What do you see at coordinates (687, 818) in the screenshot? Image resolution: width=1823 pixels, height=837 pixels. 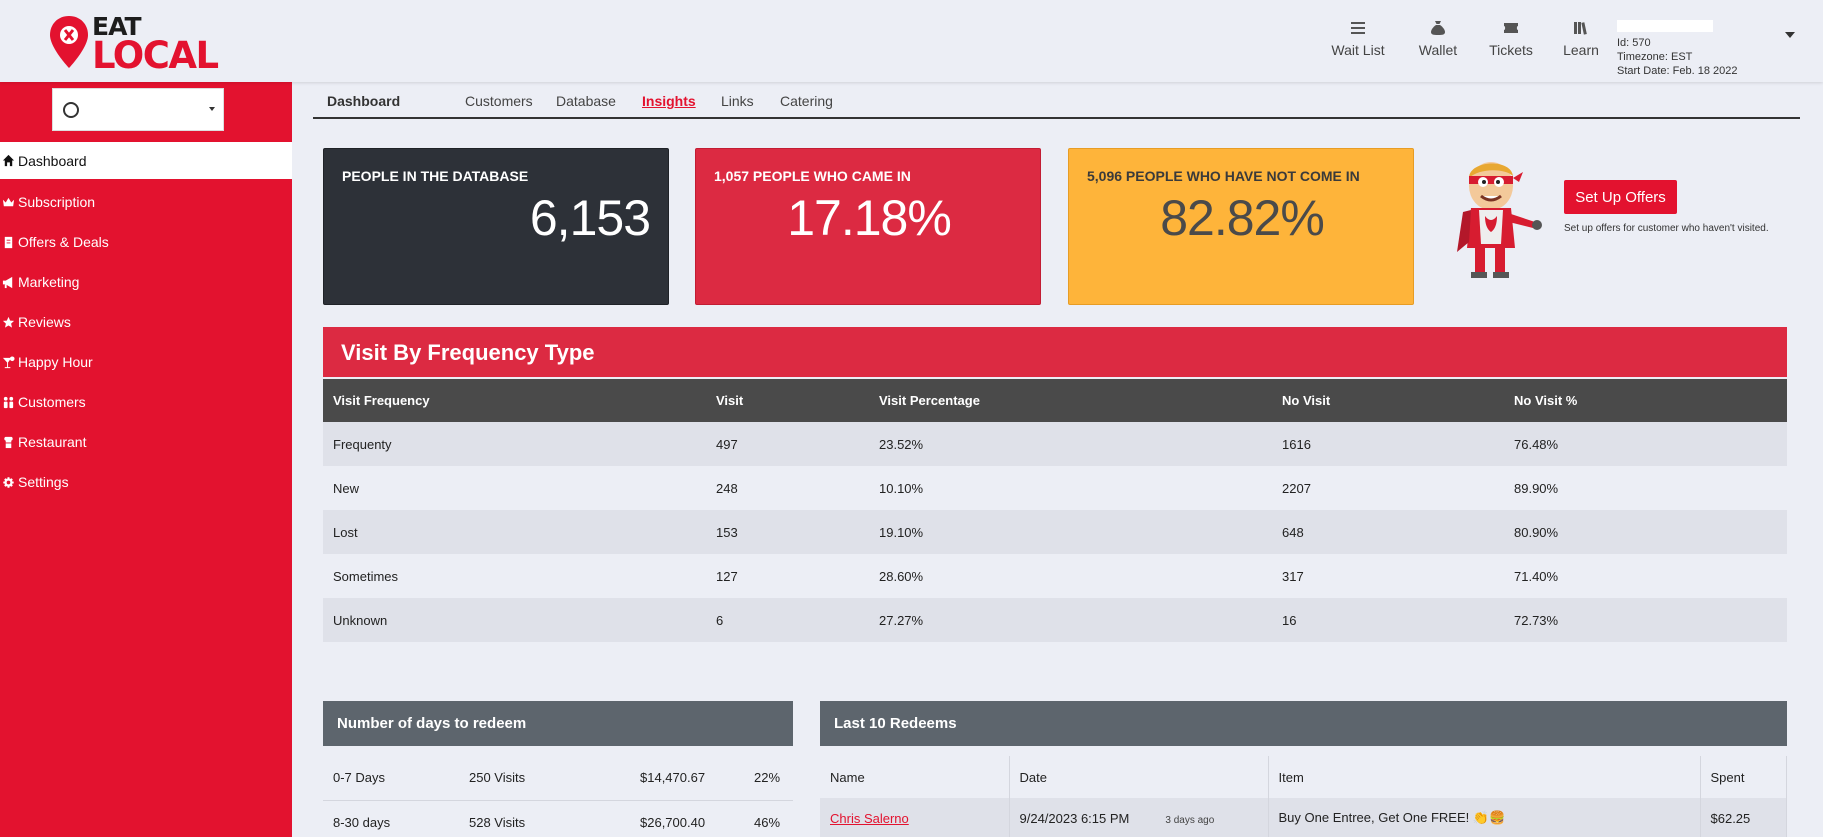 I see `table-cell: $26,700.40` at bounding box center [687, 818].